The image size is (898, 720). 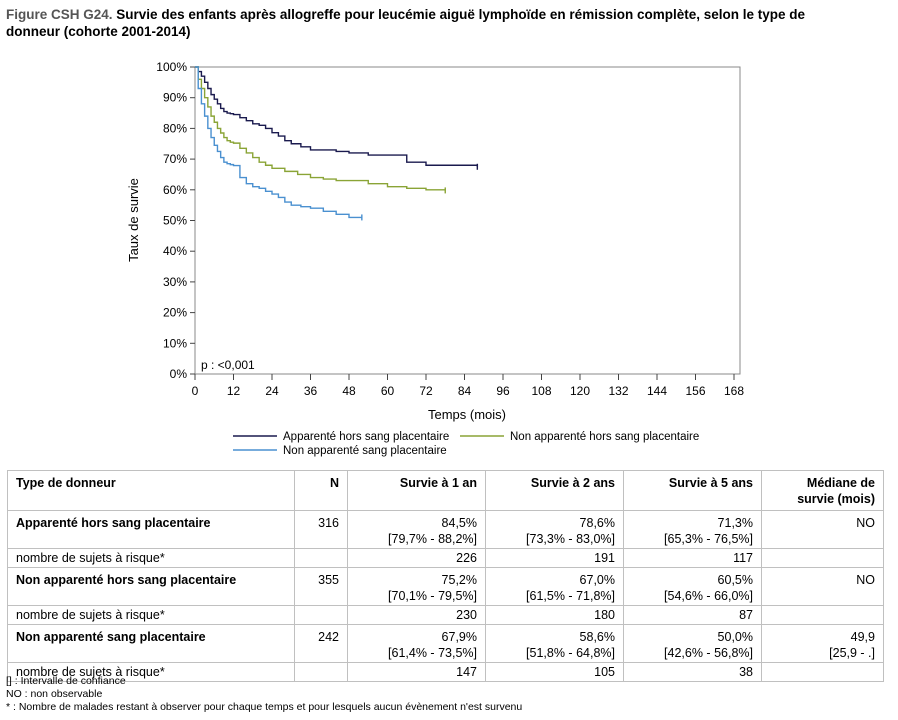 What do you see at coordinates (735, 637) in the screenshot?
I see `survival-5y-value: 50,0%` at bounding box center [735, 637].